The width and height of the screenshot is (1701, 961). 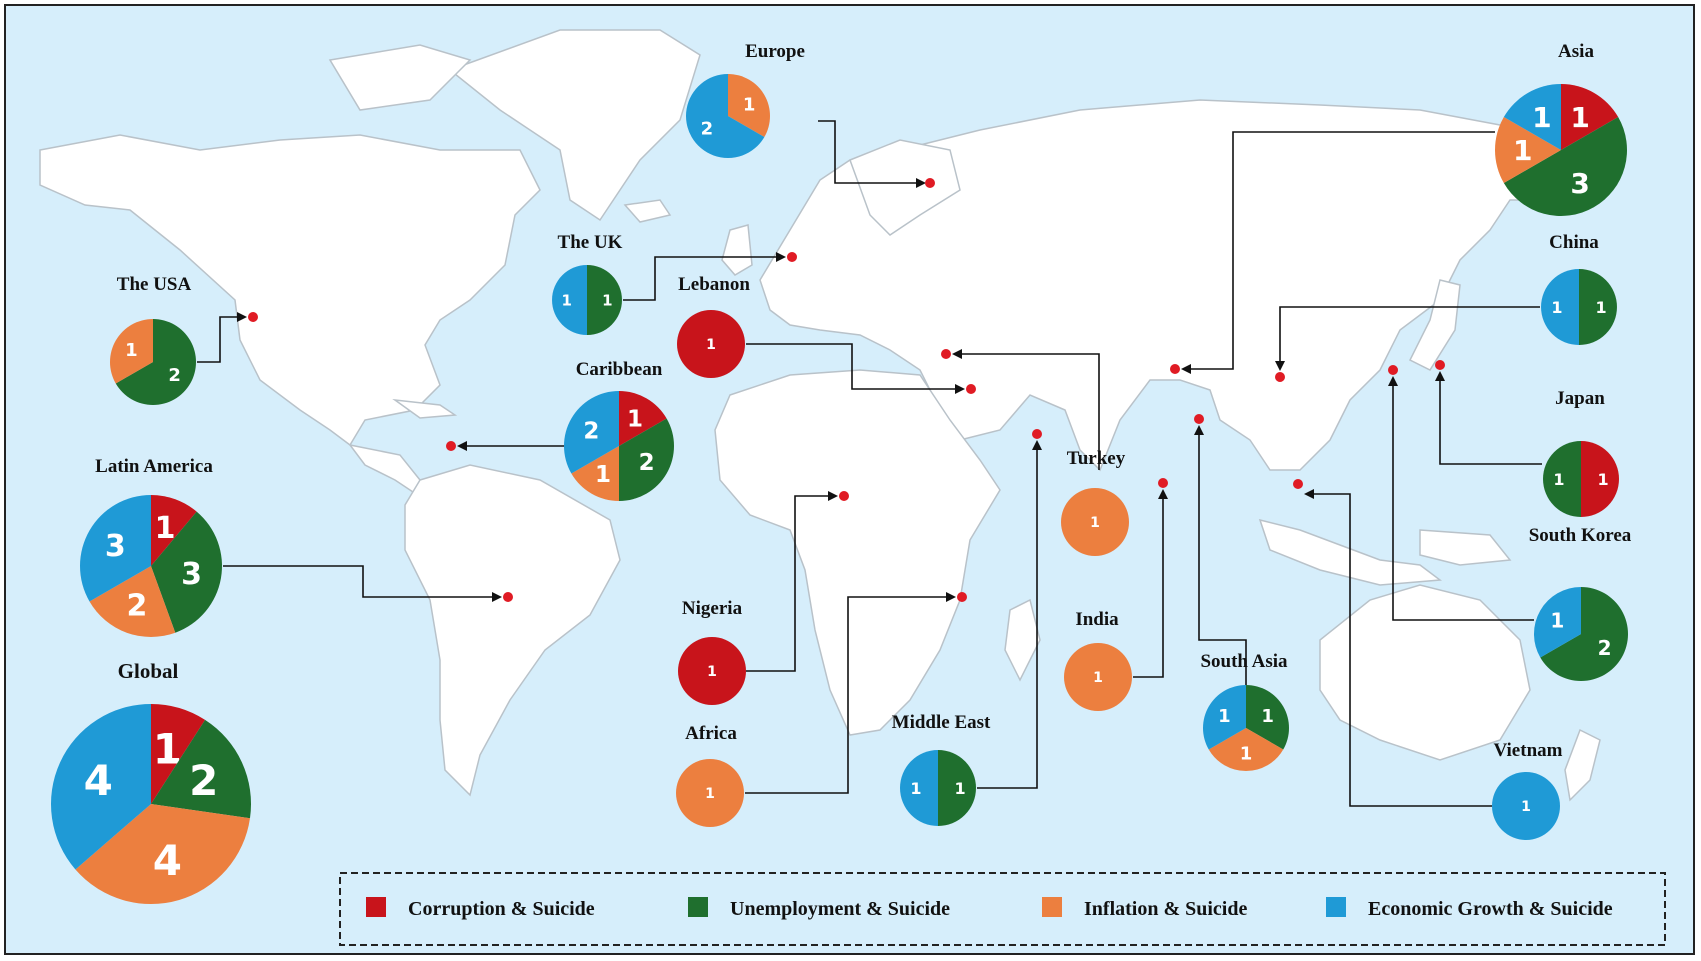 What do you see at coordinates (1246, 753) in the screenshot?
I see `south-asia-slice-inflation-value: 1` at bounding box center [1246, 753].